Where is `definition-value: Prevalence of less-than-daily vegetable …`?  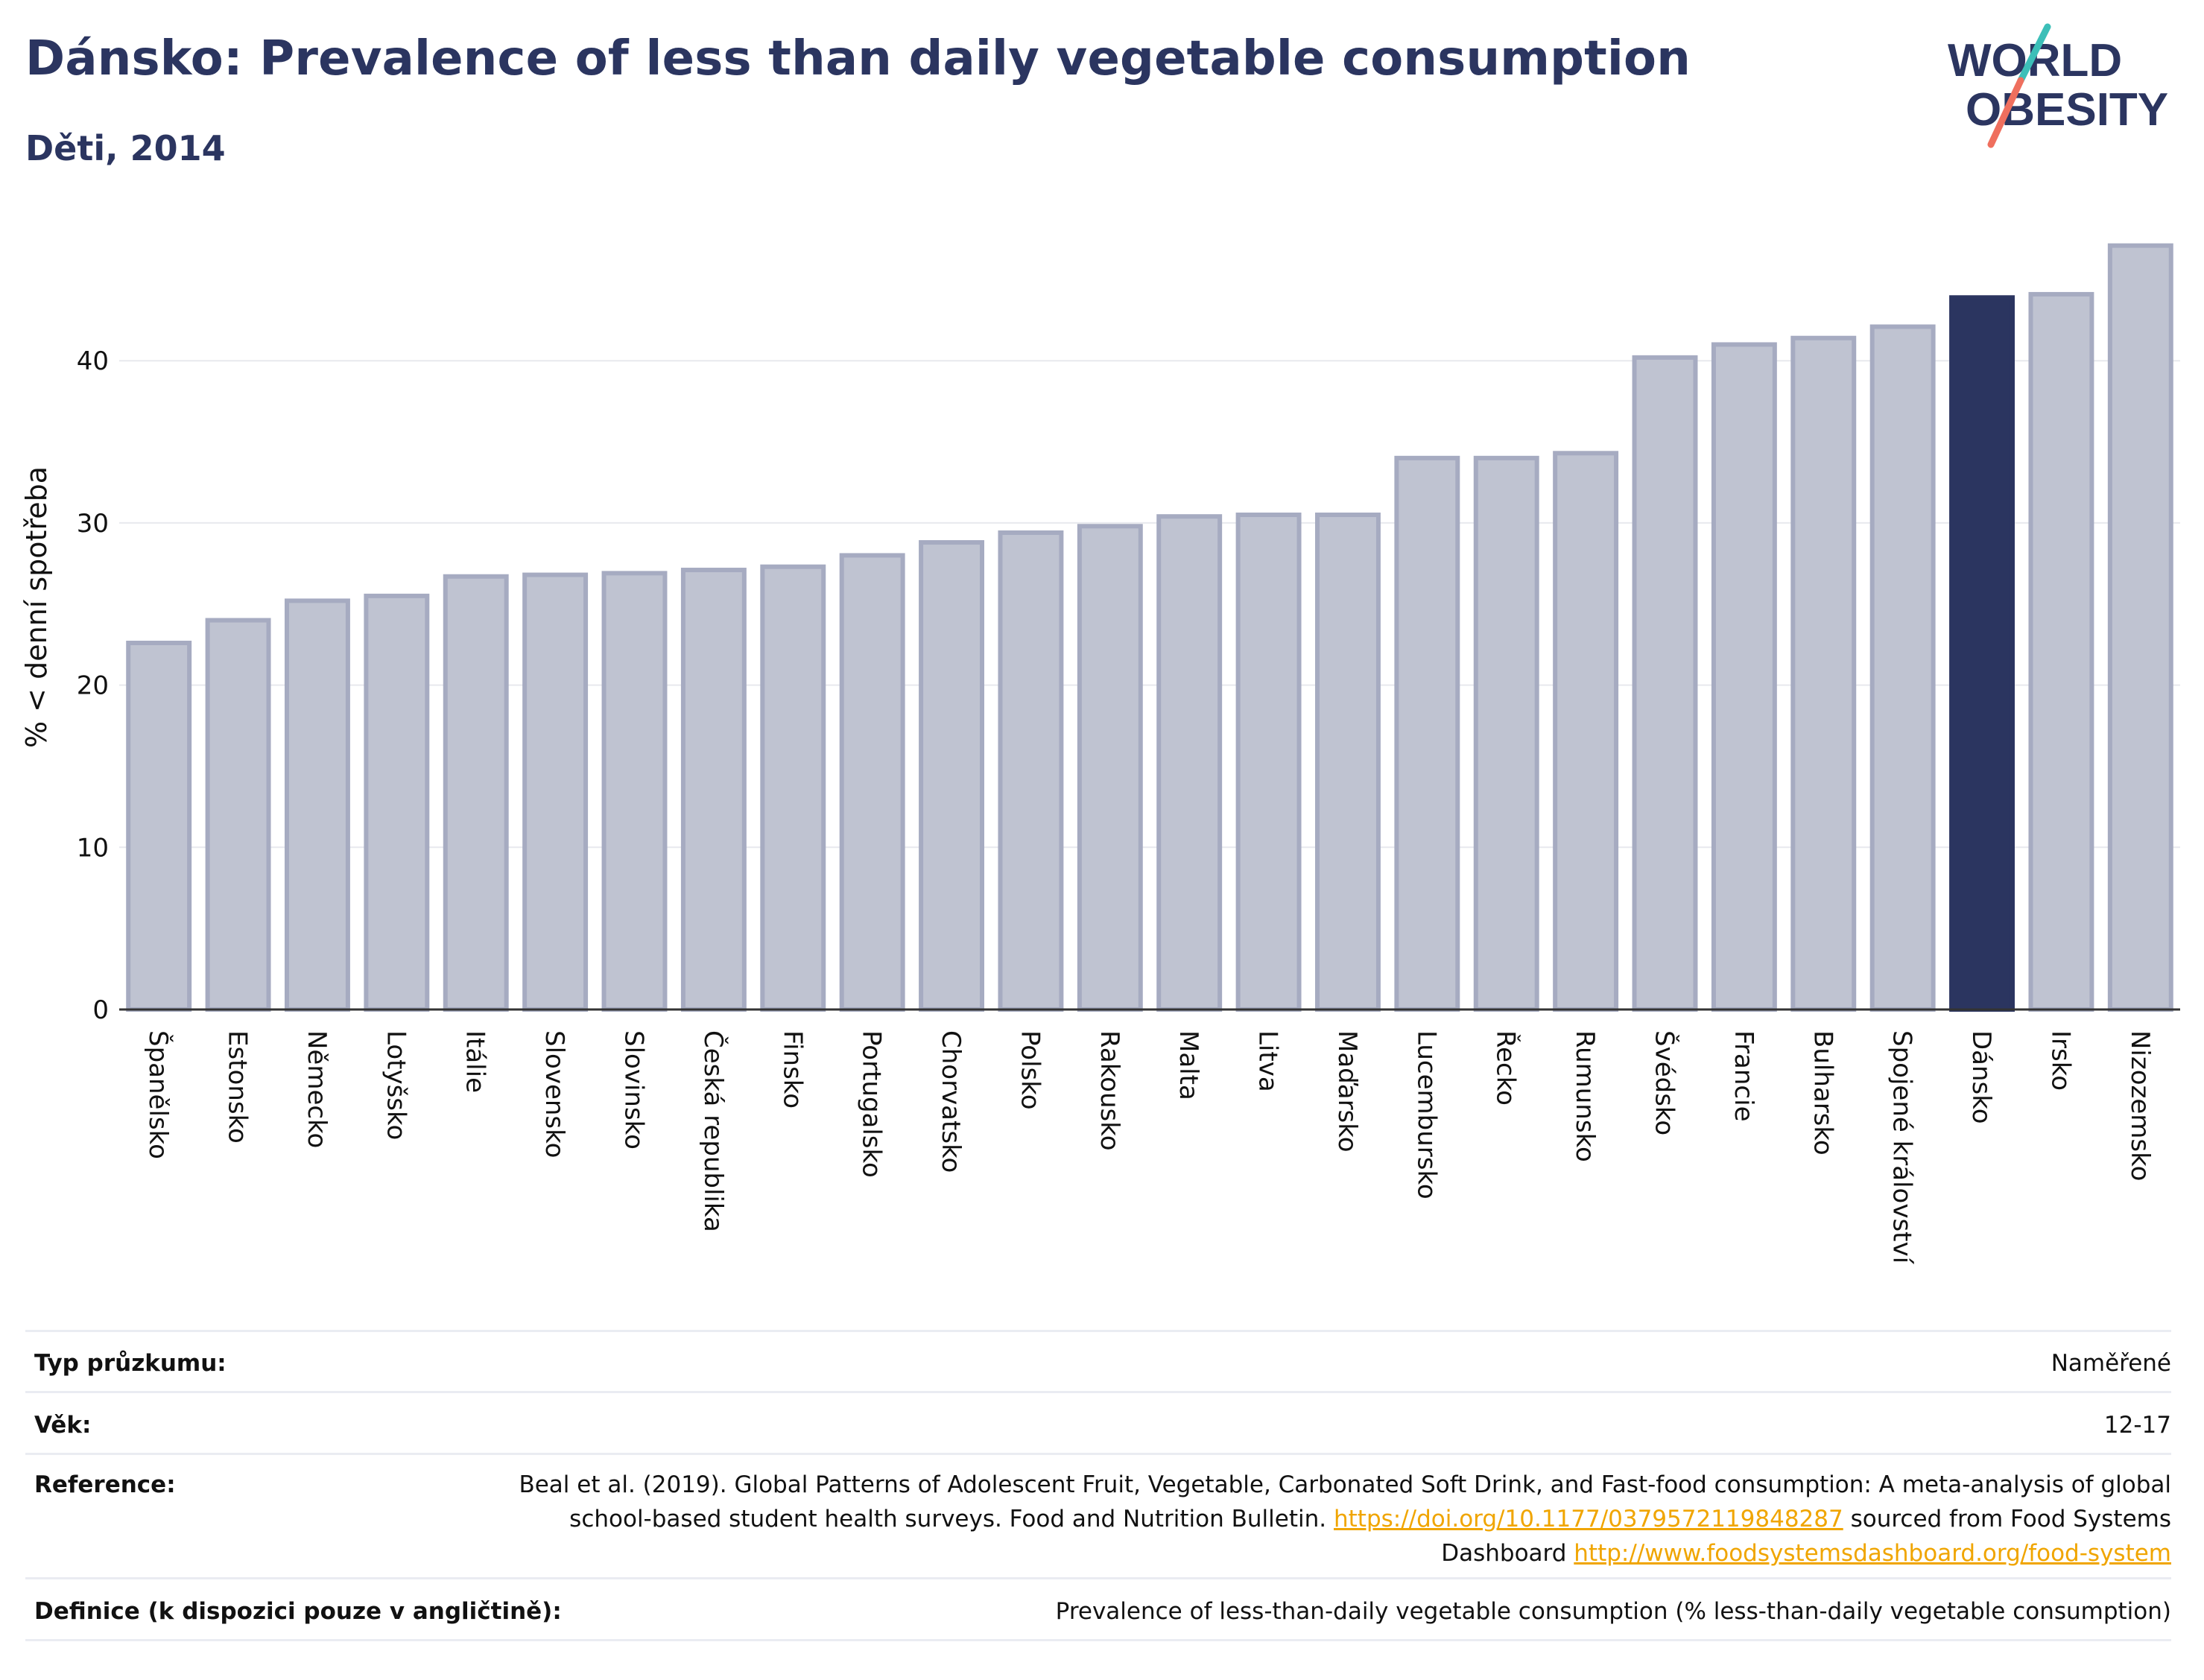 definition-value: Prevalence of less-than-daily vegetable … is located at coordinates (1613, 1611).